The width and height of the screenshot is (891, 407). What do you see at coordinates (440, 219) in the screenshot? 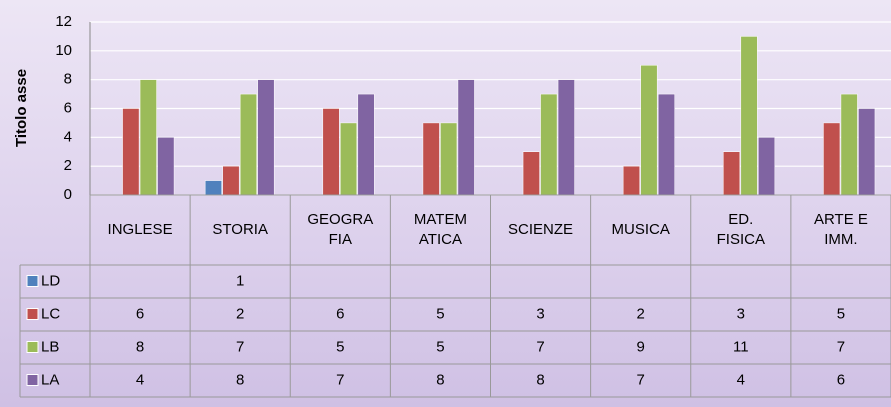
I see `x-tick-label: MATEM` at bounding box center [440, 219].